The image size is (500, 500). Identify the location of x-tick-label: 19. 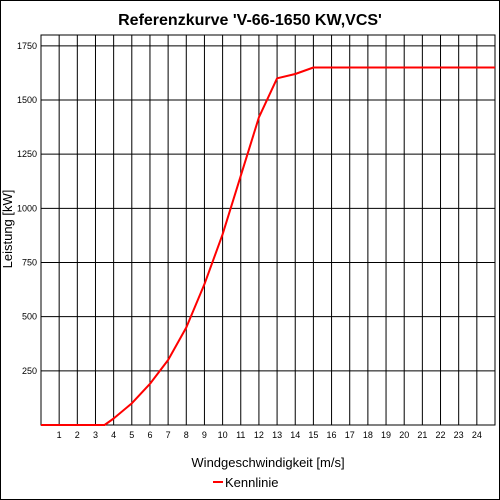
(386, 435).